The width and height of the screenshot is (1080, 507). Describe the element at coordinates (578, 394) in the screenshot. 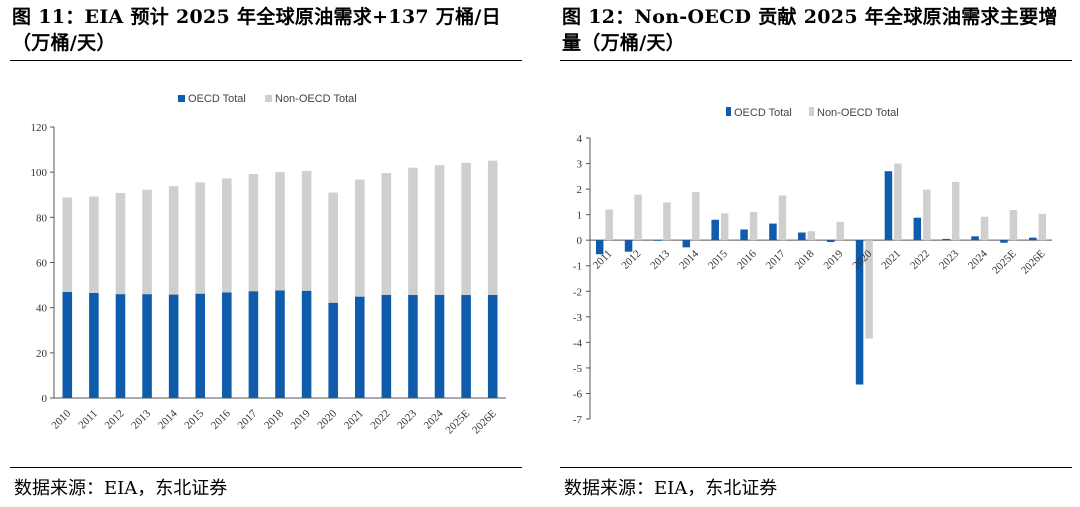

I see `y-tick-label: -6` at that location.